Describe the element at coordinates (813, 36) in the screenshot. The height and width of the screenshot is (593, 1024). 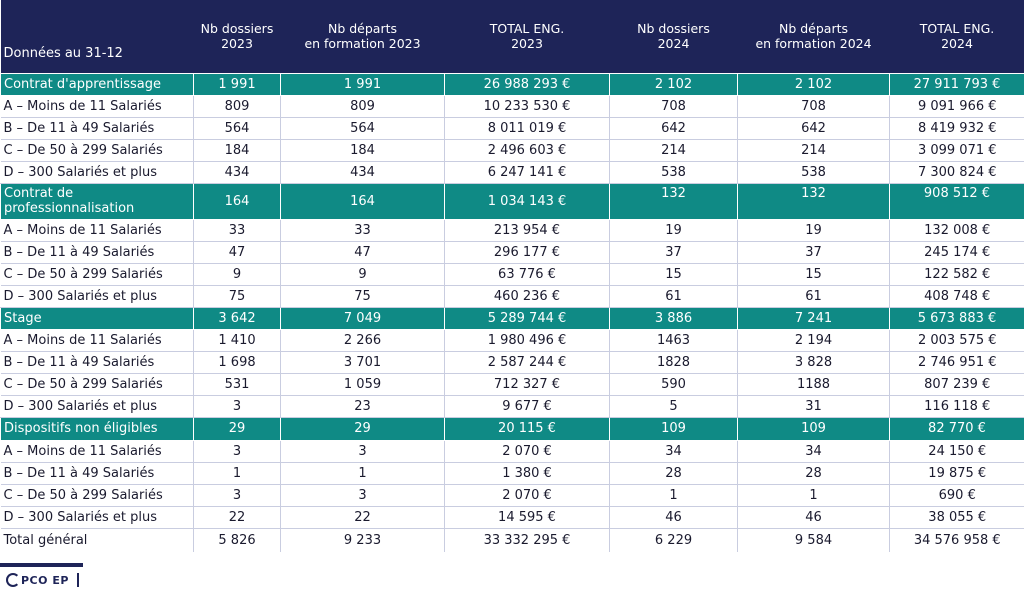
I see `header-col-departs-2024: Nb départs en formation 2024` at that location.